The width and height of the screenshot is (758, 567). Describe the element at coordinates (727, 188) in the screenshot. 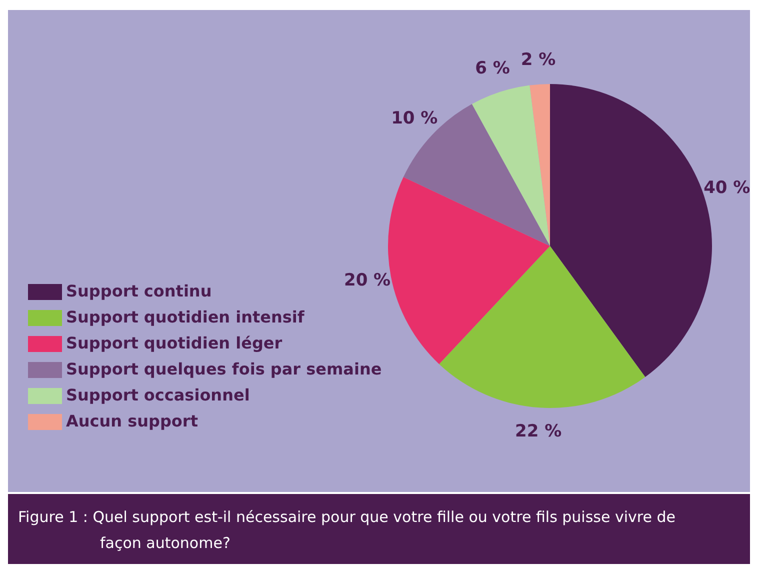

I see `data-label: 40 %` at that location.